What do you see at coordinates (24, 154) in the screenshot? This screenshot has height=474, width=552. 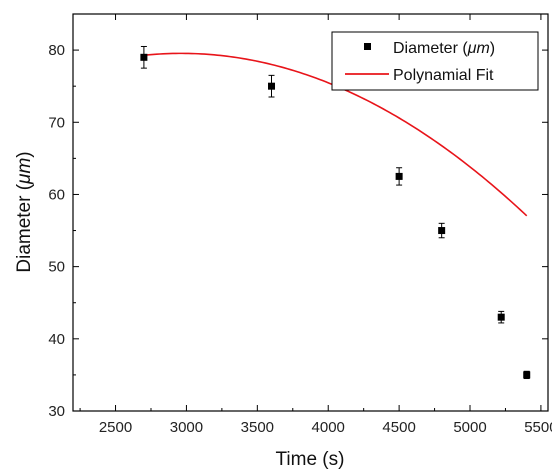 I see `y-axis-title-close: )` at bounding box center [24, 154].